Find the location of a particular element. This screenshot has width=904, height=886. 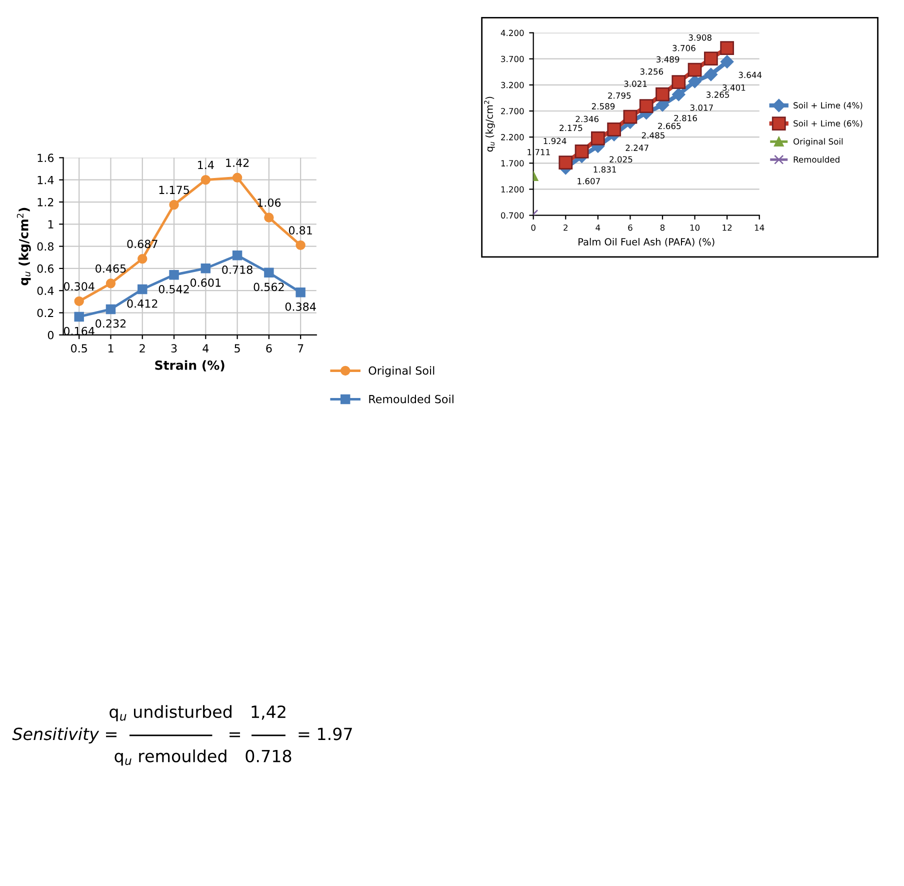

y-tick-label: 3.700 is located at coordinates (512, 59).